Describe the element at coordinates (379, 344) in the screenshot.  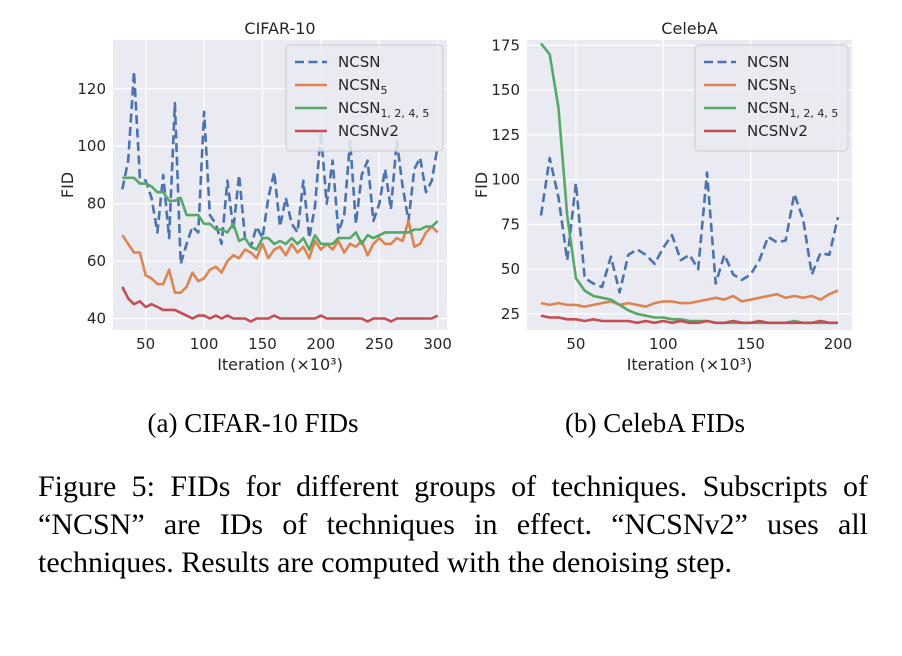
I see `x-tick-label: 250` at that location.